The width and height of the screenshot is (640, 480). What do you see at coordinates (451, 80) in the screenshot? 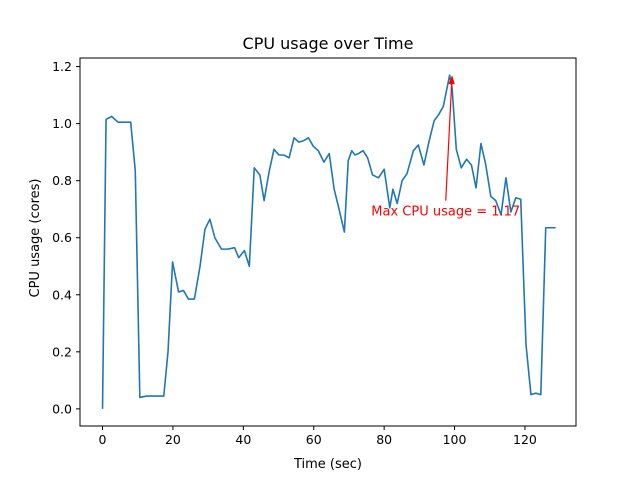
I see `annotation-arrow-head` at bounding box center [451, 80].